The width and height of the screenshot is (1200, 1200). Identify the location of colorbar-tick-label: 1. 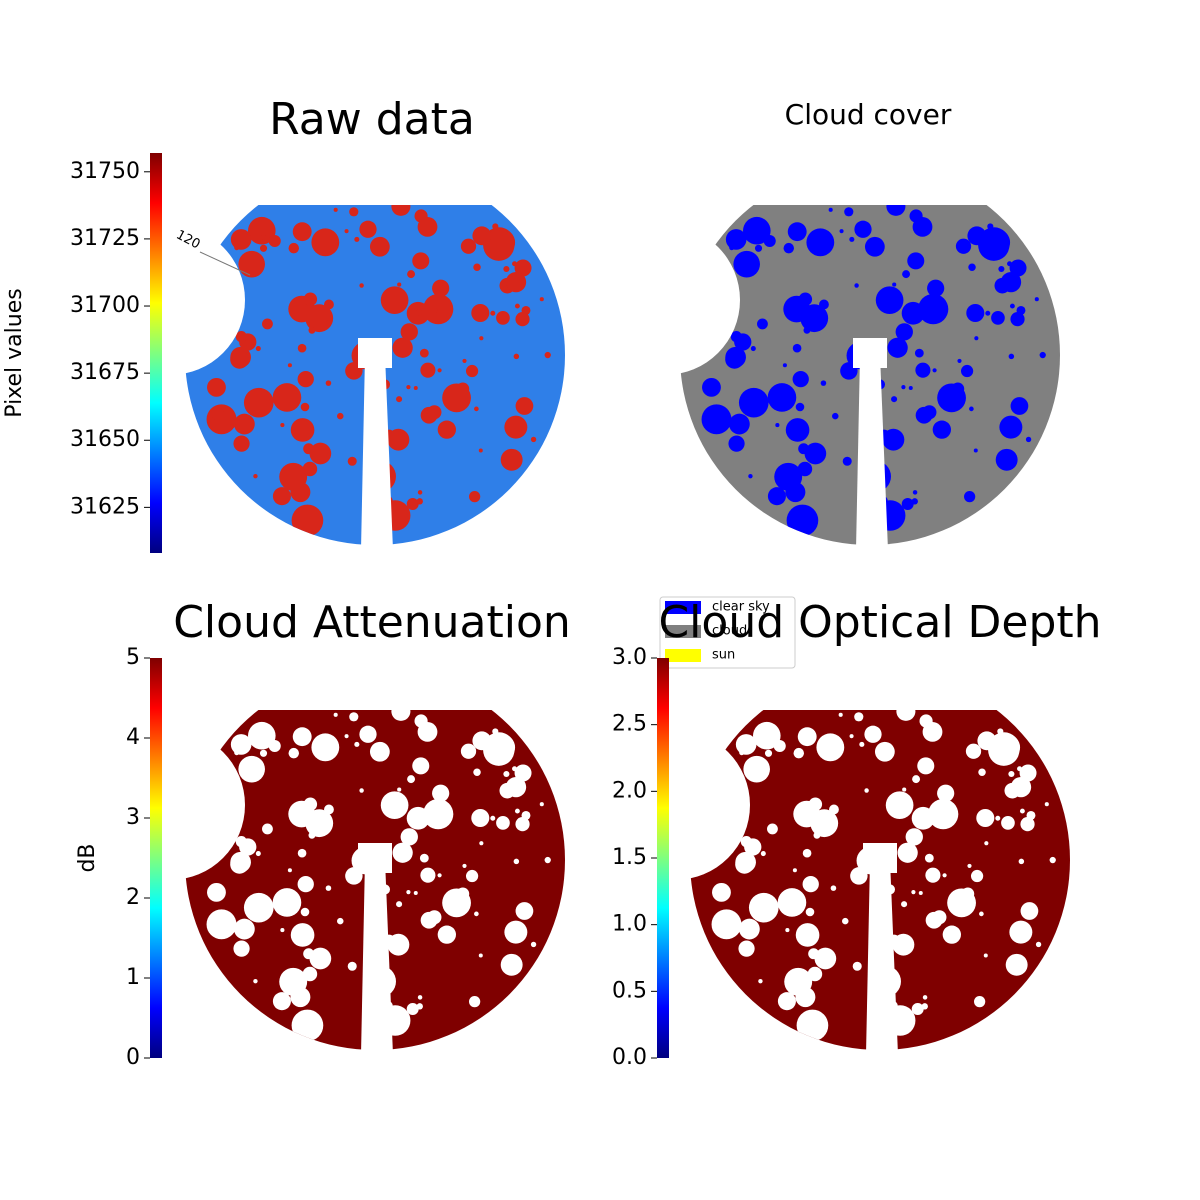
(133, 977).